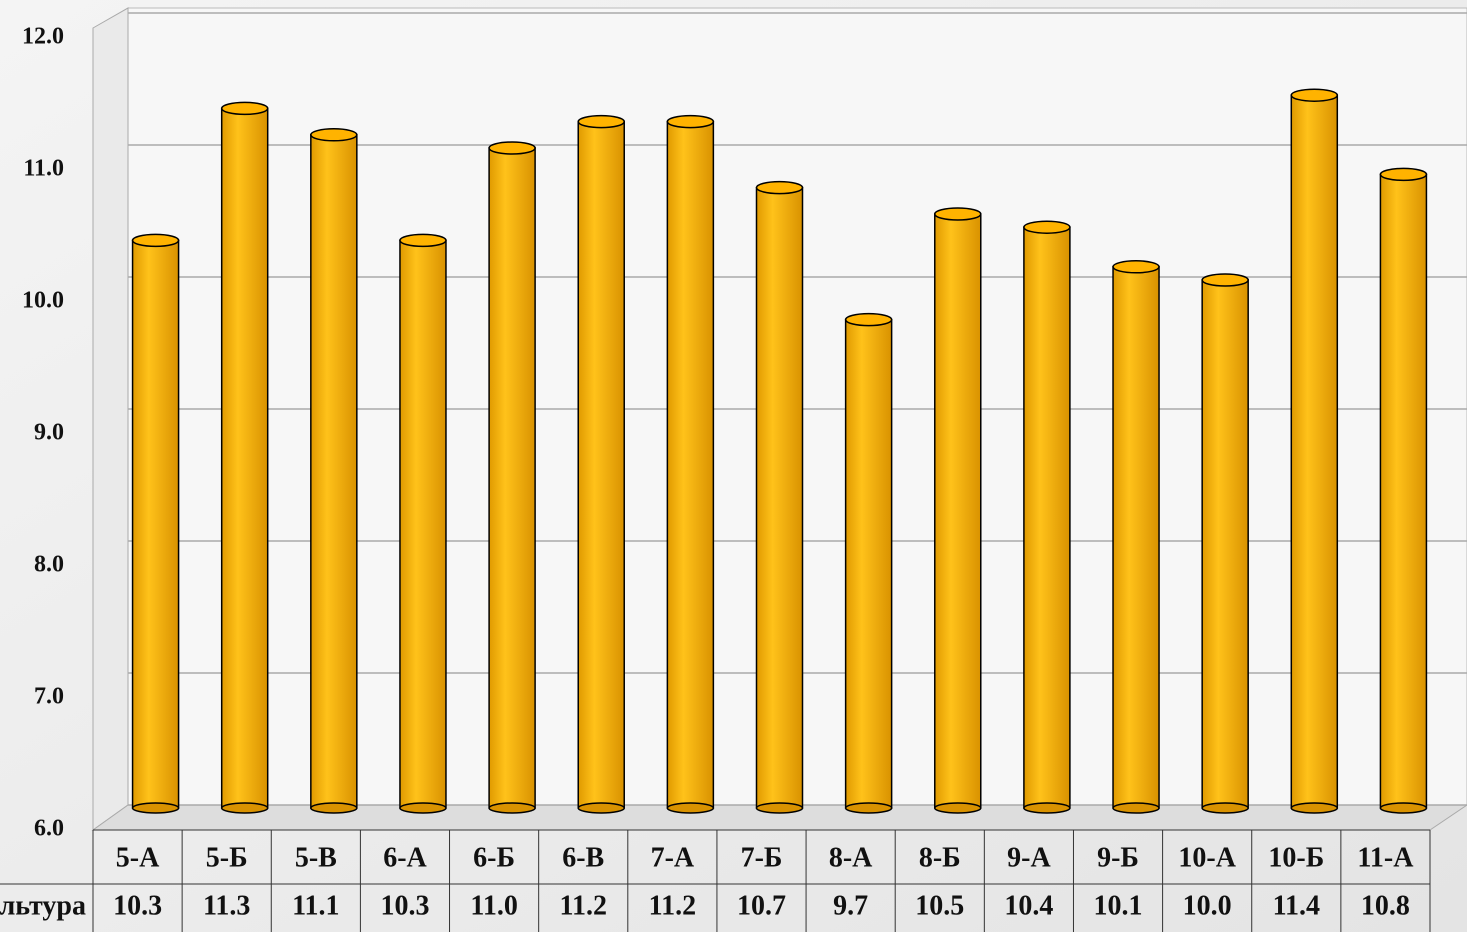 The width and height of the screenshot is (1467, 932). I want to click on x-tick-label: 9-А, so click(1029, 857).